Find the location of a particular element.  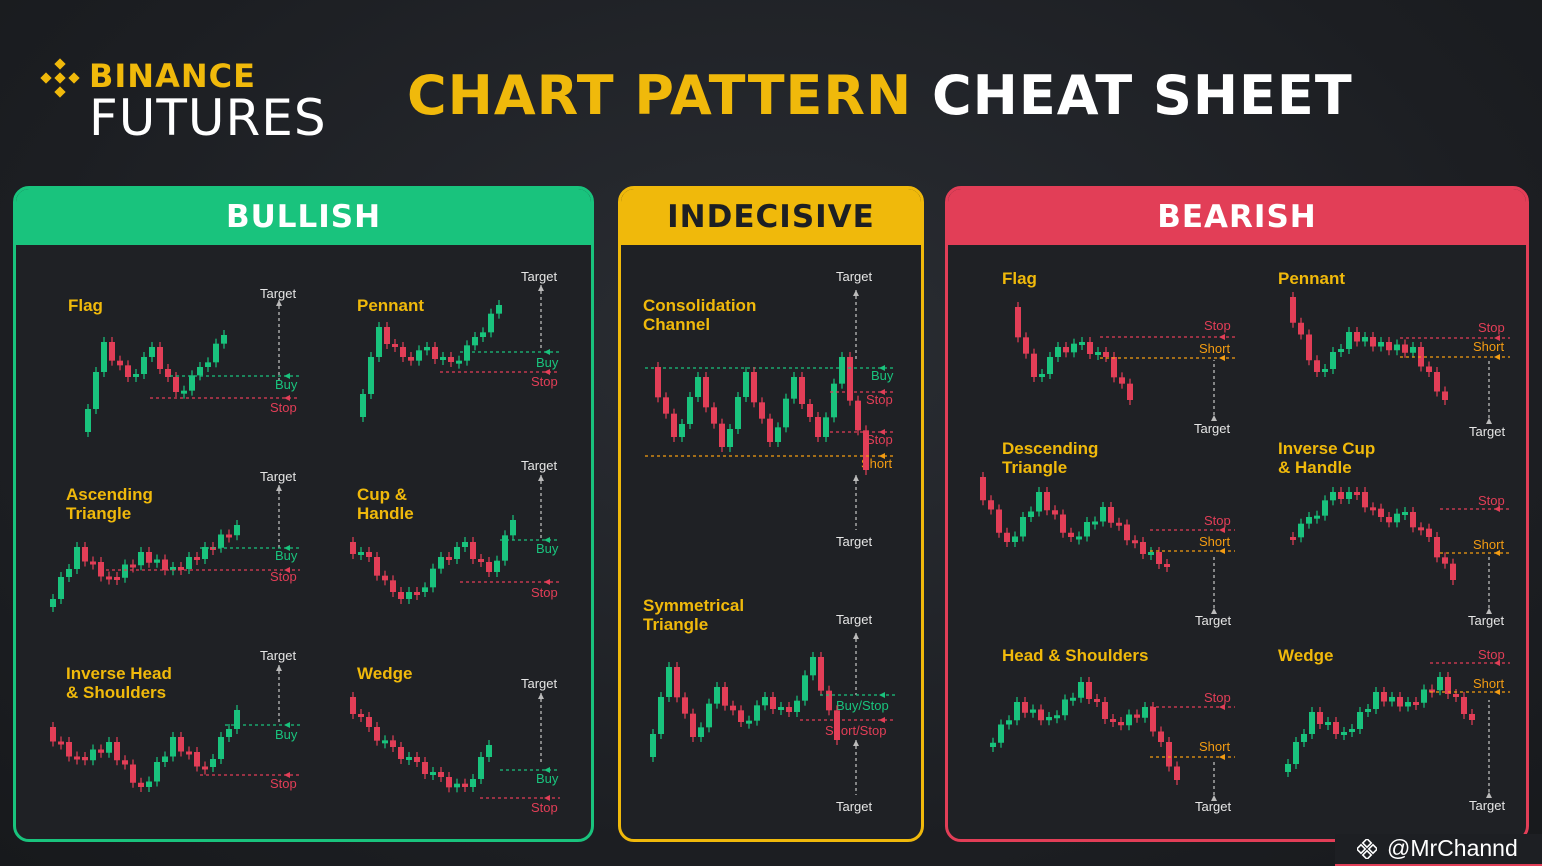

brand-name: BINANCE is located at coordinates (172, 76).